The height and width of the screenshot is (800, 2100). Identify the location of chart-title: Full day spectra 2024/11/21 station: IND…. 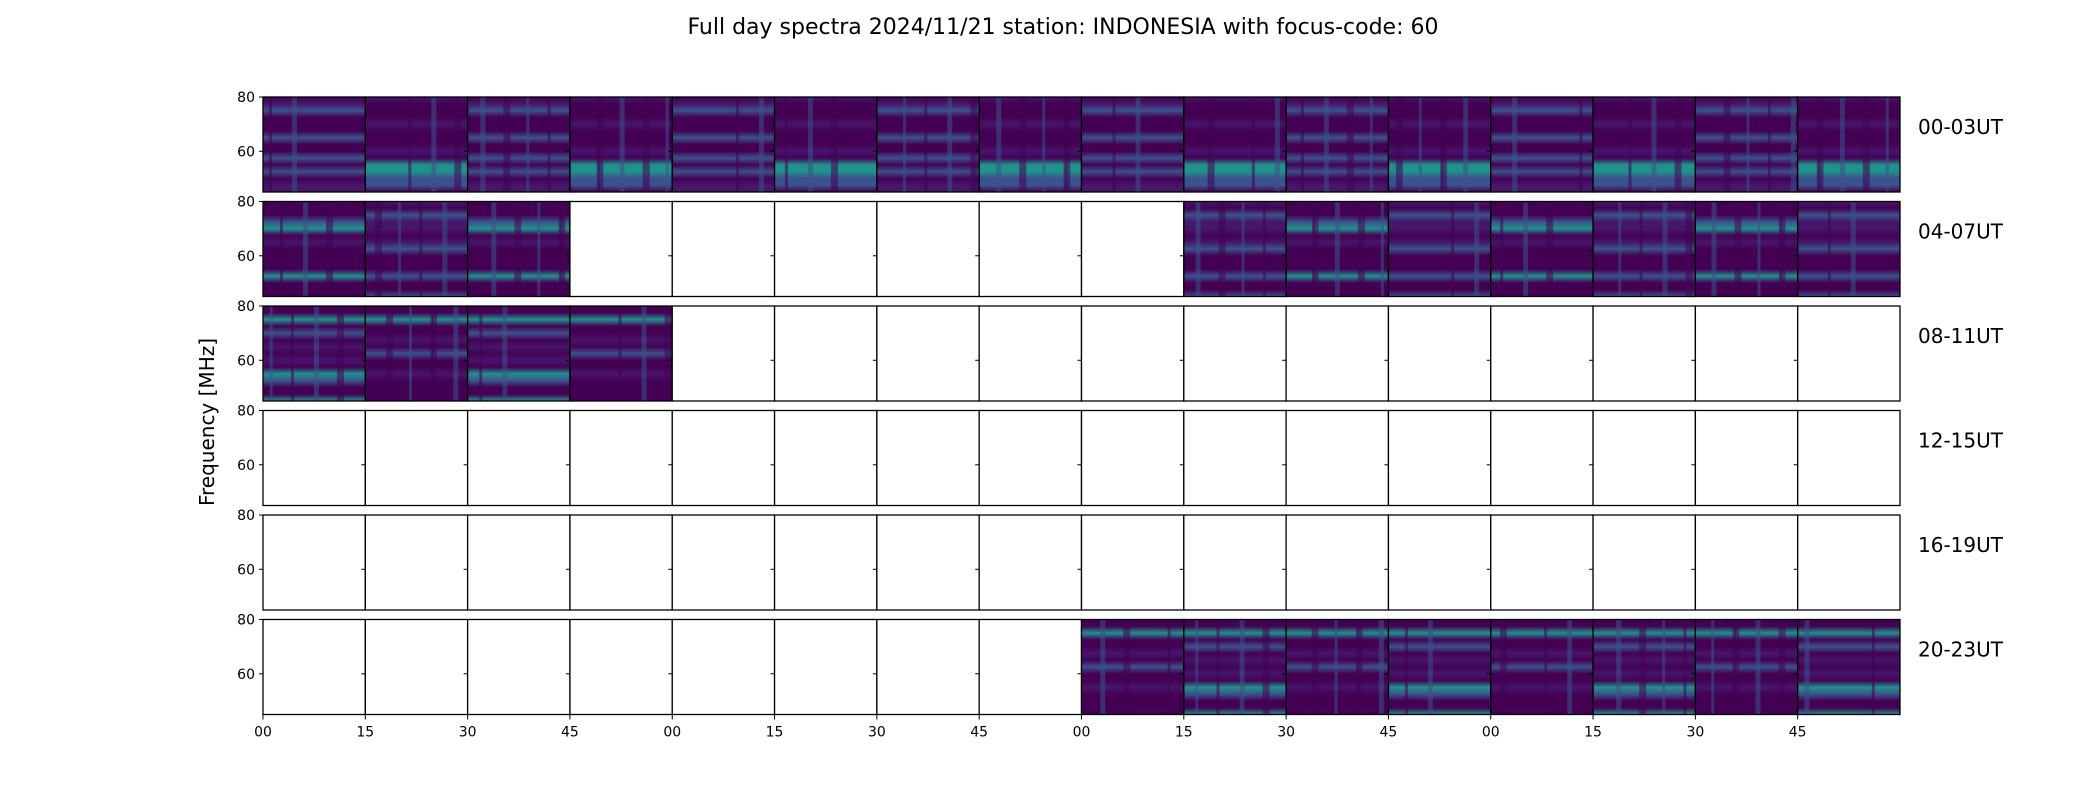
(1062, 27).